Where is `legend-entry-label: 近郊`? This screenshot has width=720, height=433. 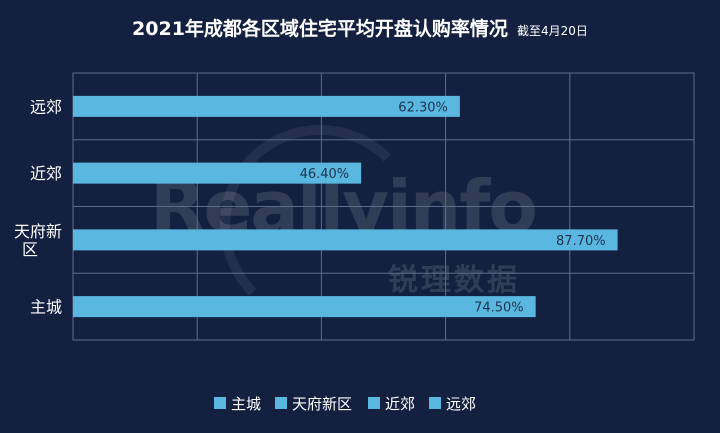
legend-entry-label: 近郊 is located at coordinates (400, 404).